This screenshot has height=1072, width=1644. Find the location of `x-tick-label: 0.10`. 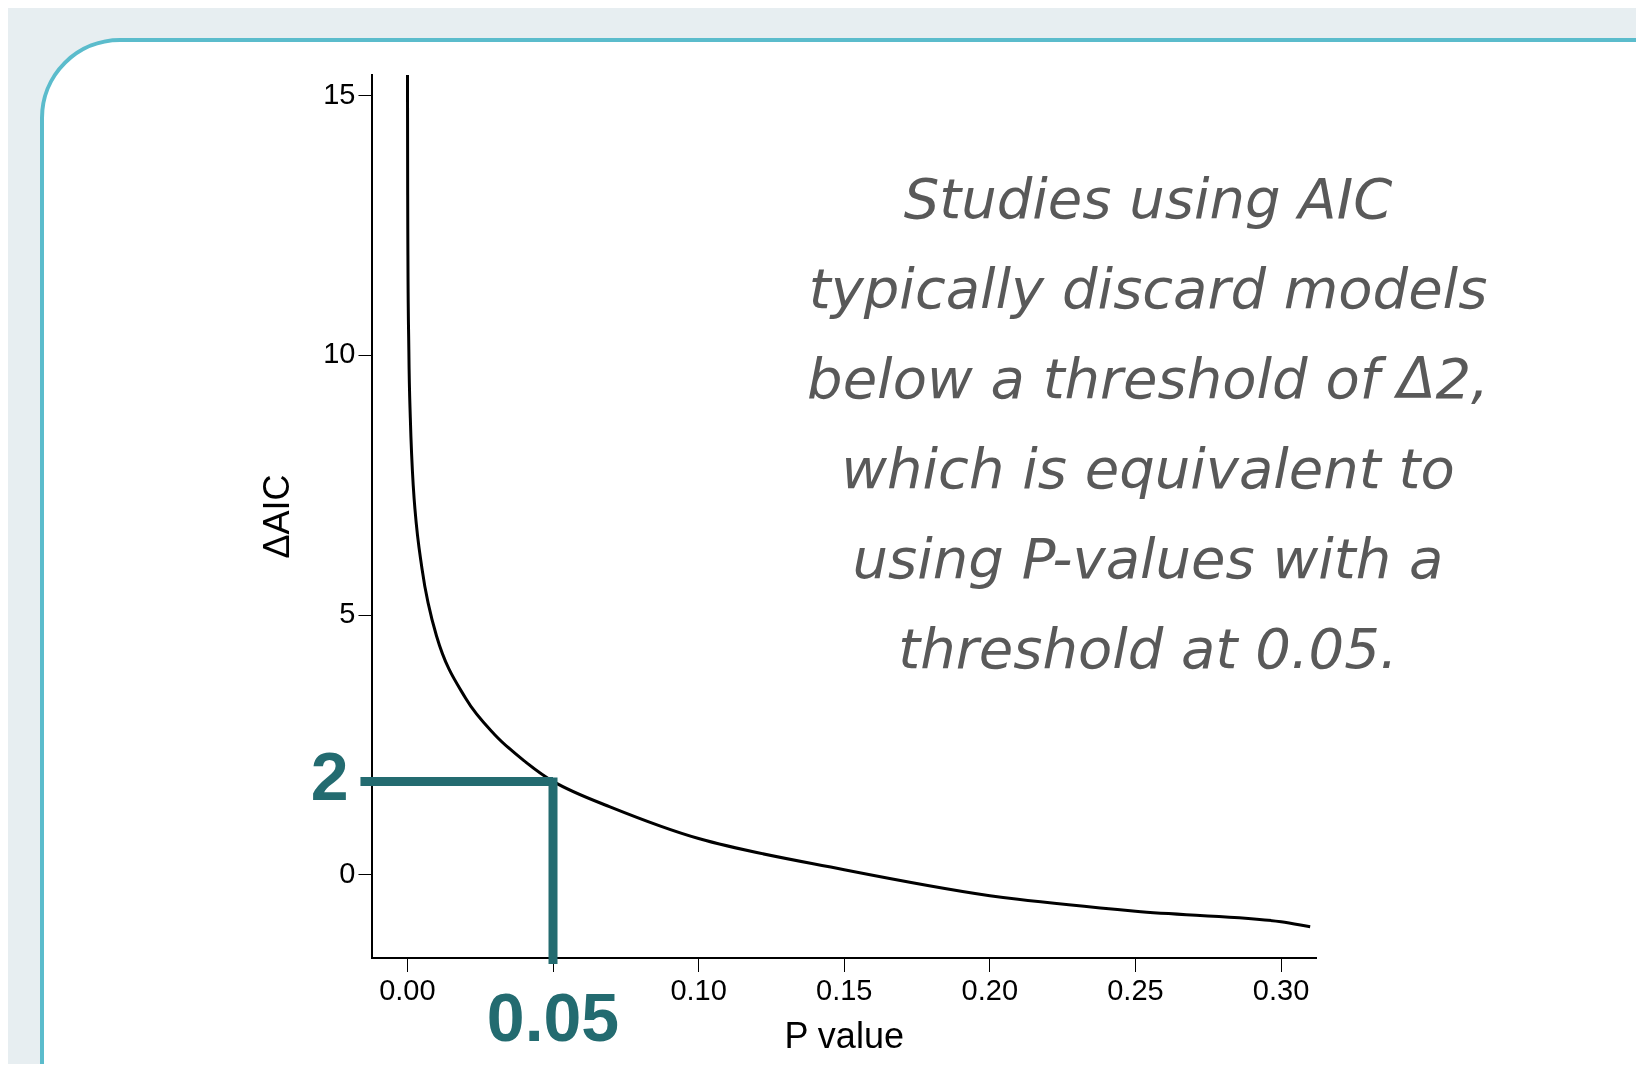

x-tick-label: 0.10 is located at coordinates (698, 990).